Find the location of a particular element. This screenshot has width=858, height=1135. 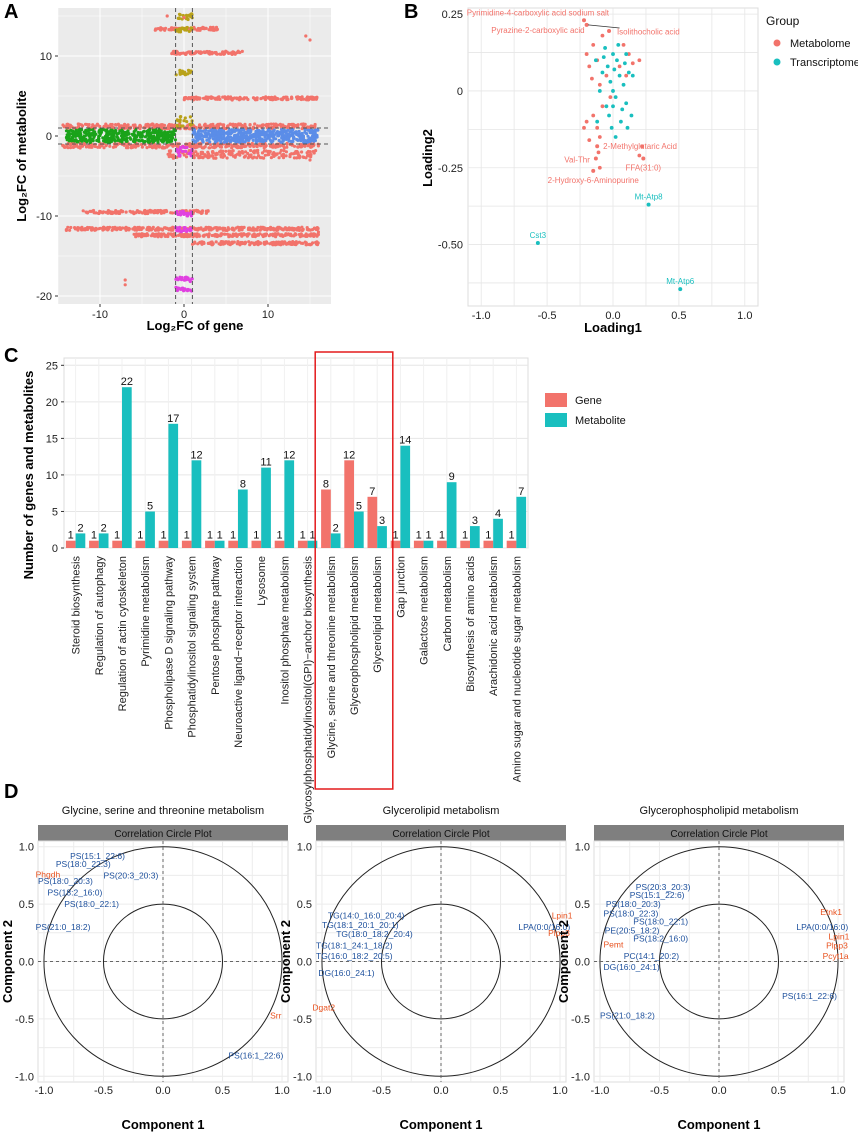

y-tick-label: -10 is located at coordinates (44, 217).